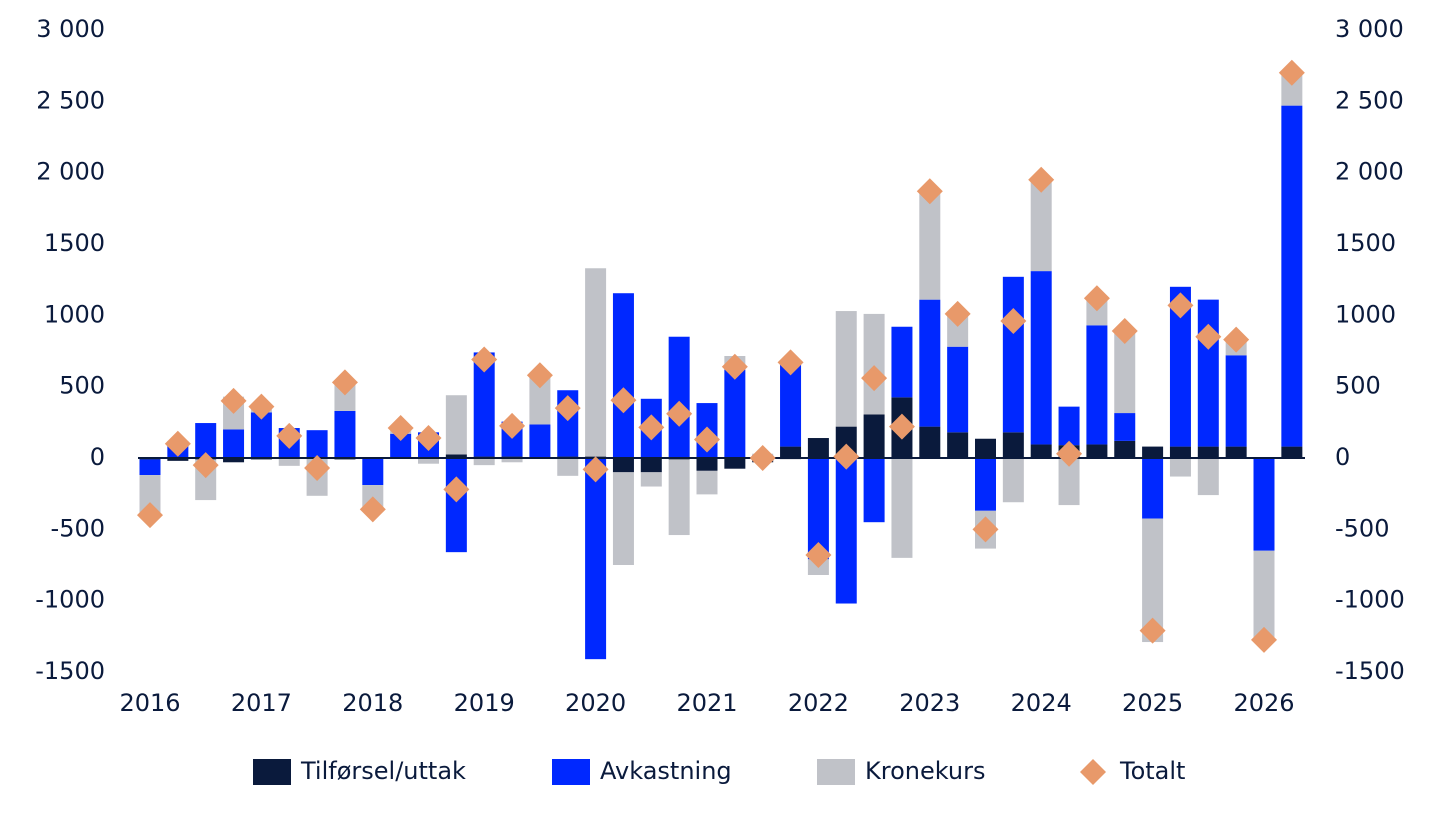 The image size is (1445, 828). Describe the element at coordinates (372, 703) in the screenshot. I see `x-tick-label: 2018` at that location.